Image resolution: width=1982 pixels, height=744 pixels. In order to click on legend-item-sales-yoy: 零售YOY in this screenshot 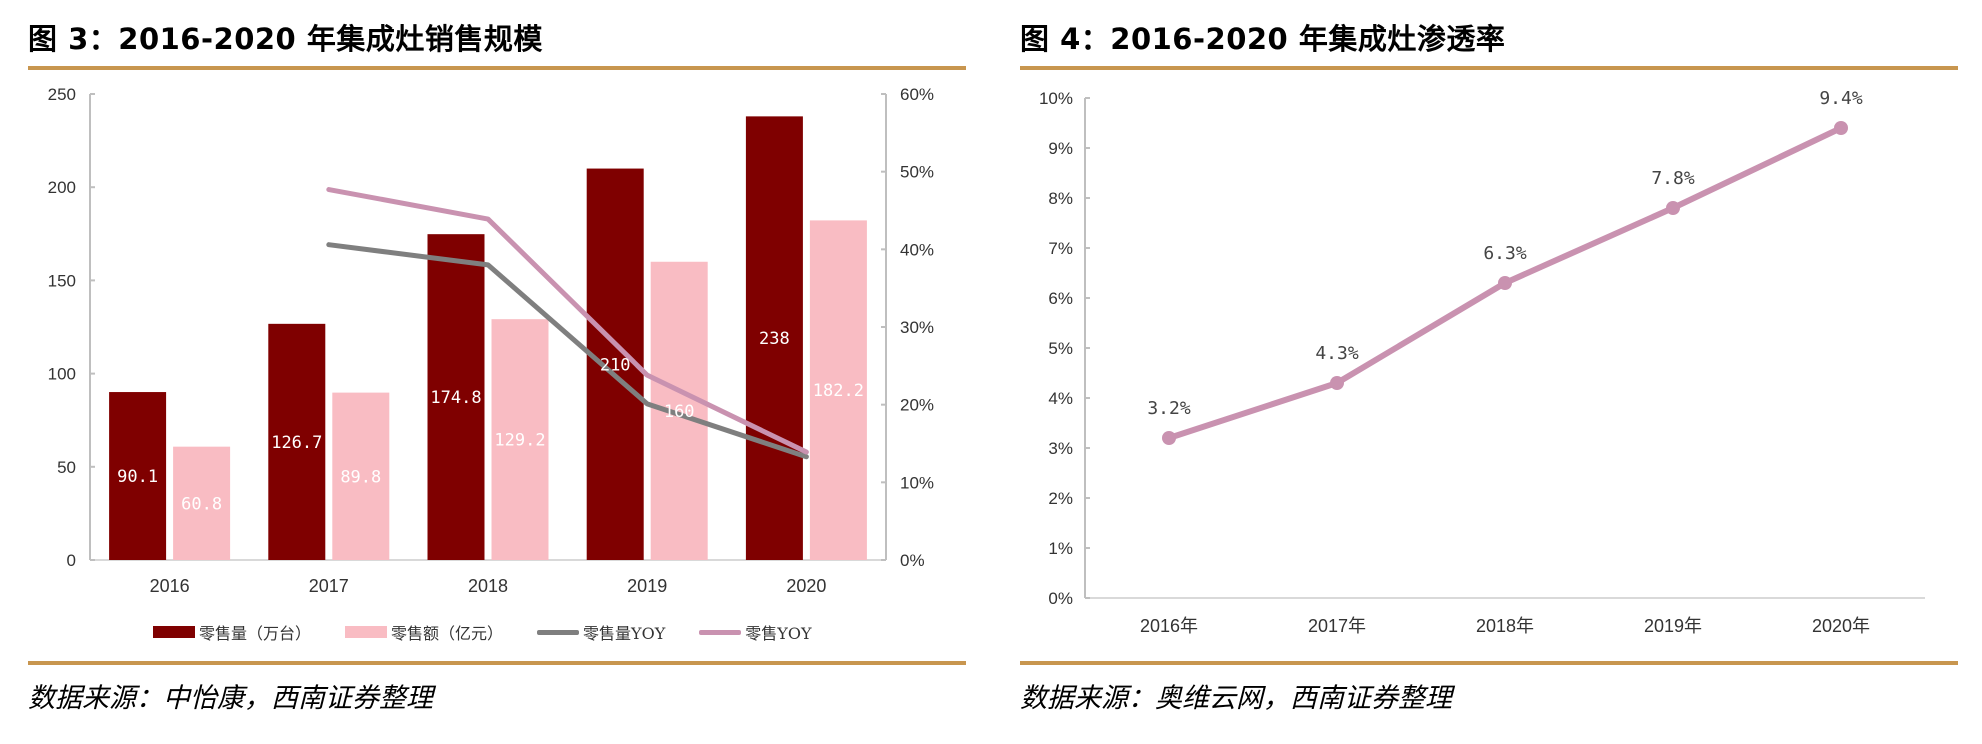, I will do `click(755, 632)`.